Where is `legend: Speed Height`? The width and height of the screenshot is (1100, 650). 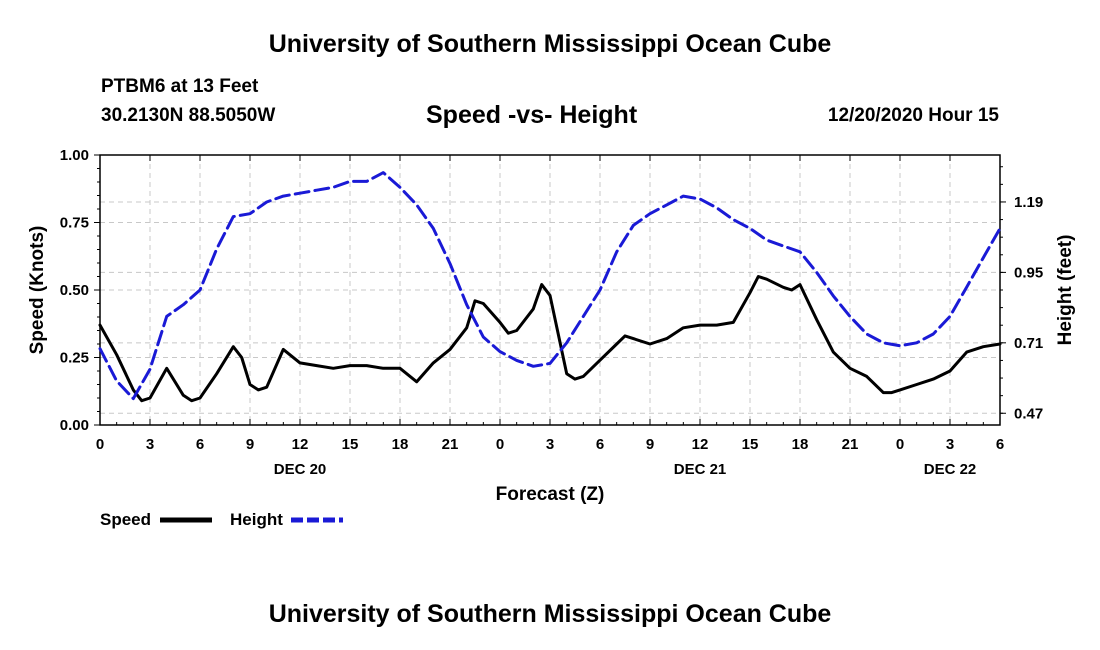
legend: Speed Height is located at coordinates (221, 519).